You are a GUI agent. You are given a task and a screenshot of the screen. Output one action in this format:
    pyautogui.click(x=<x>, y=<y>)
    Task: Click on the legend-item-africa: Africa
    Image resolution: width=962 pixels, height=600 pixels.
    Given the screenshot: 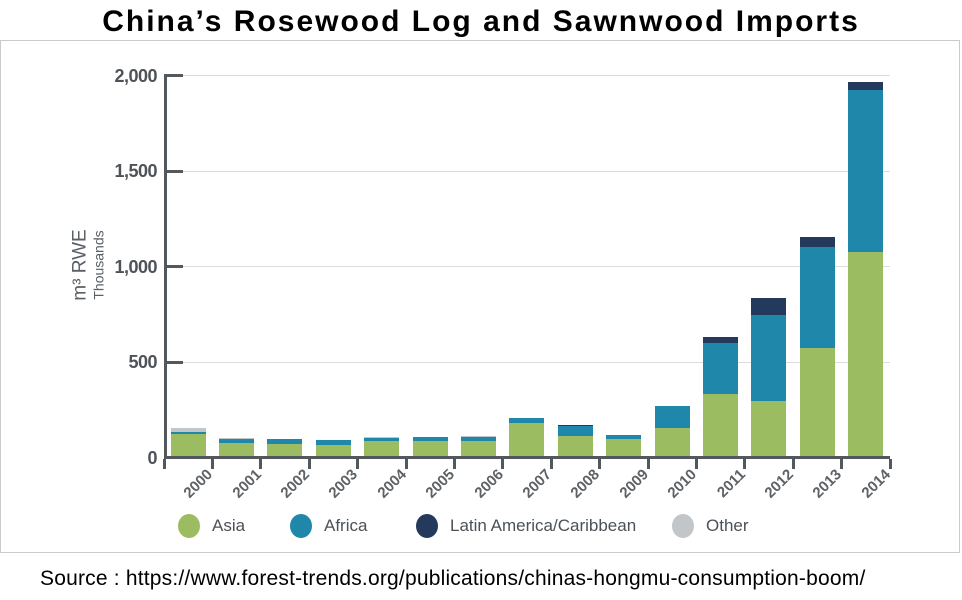 What is the action you would take?
    pyautogui.click(x=328, y=526)
    